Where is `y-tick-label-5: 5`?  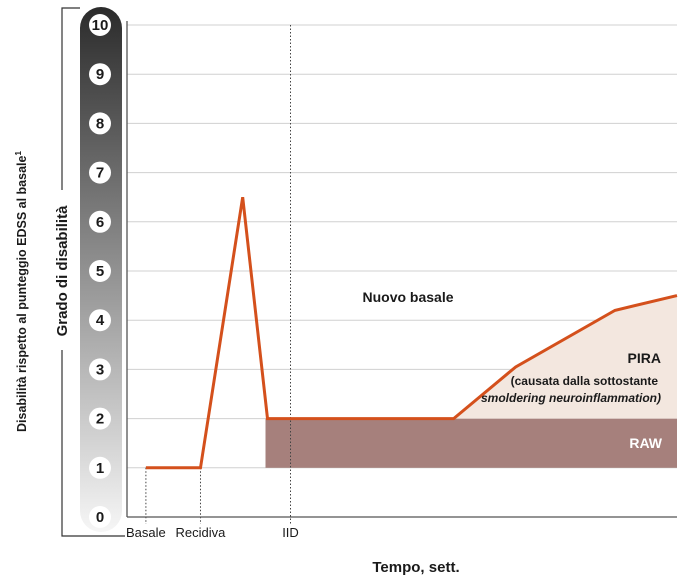
y-tick-label-5: 5 is located at coordinates (100, 271).